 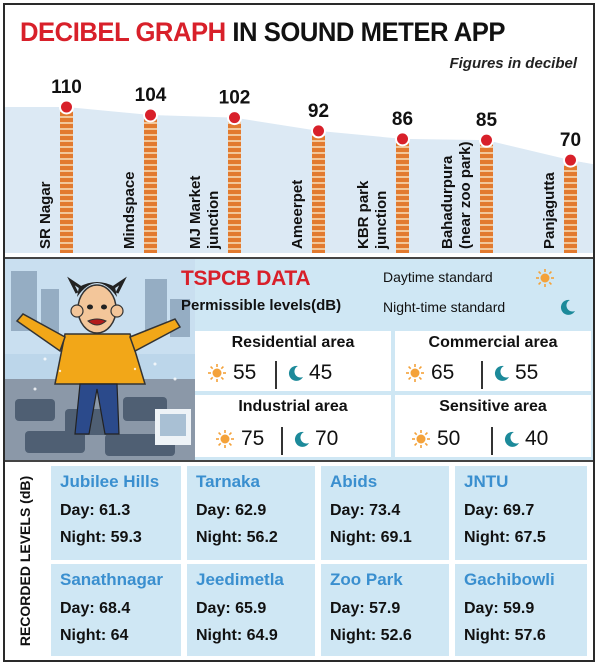 I want to click on category-label-7-1: Panjagutta, so click(x=549, y=210).